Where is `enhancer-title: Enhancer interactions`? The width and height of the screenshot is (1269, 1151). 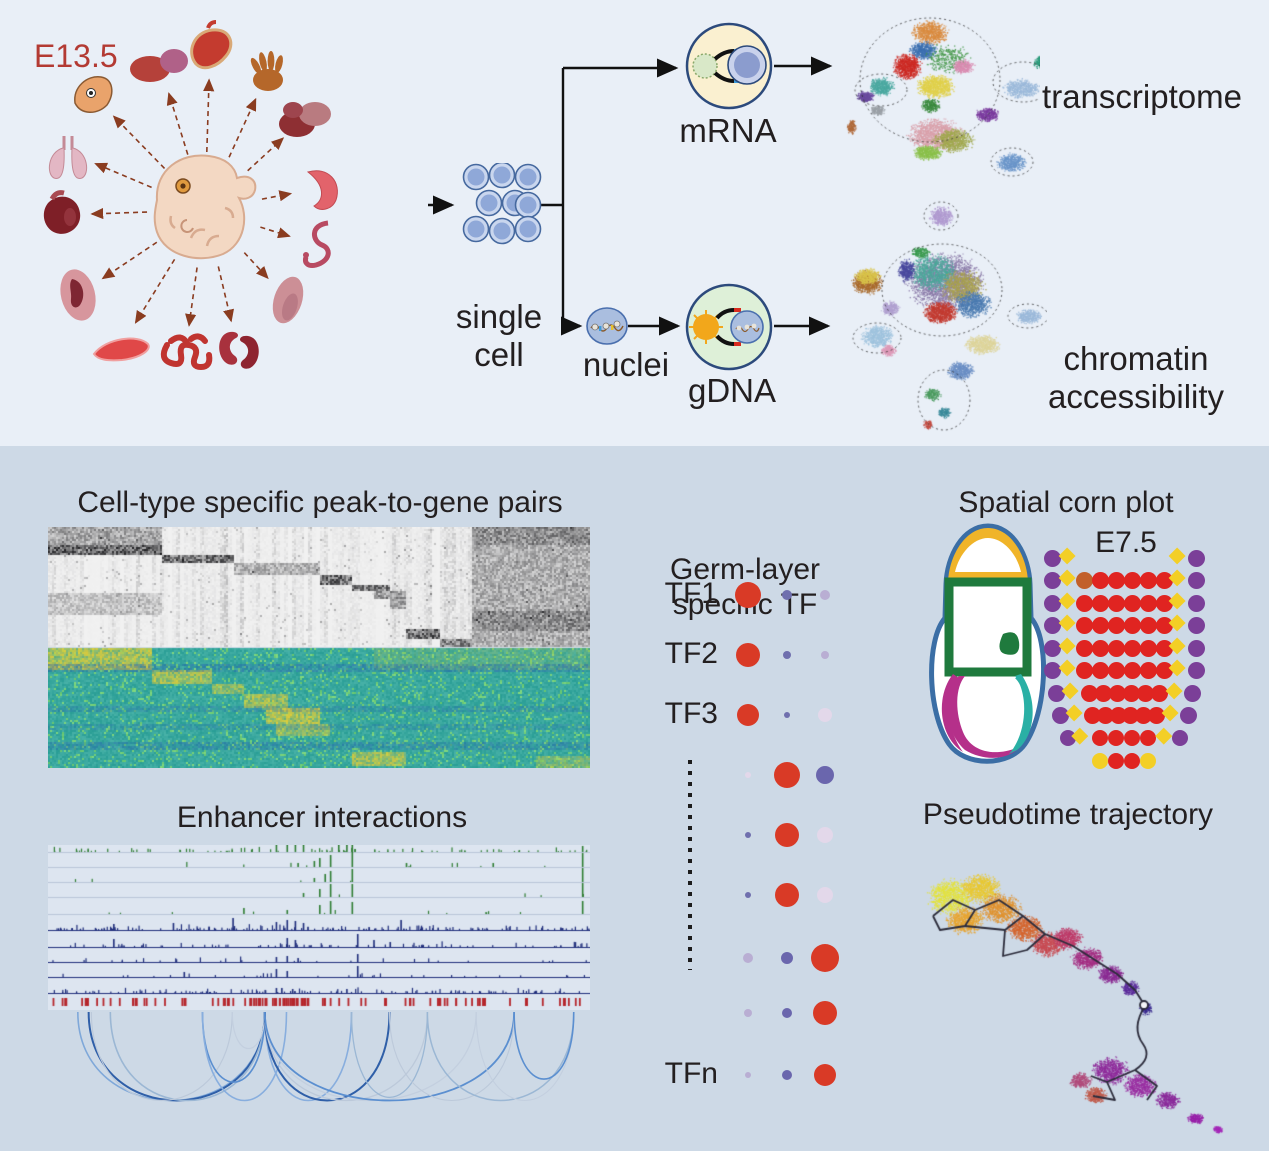 enhancer-title: Enhancer interactions is located at coordinates (322, 817).